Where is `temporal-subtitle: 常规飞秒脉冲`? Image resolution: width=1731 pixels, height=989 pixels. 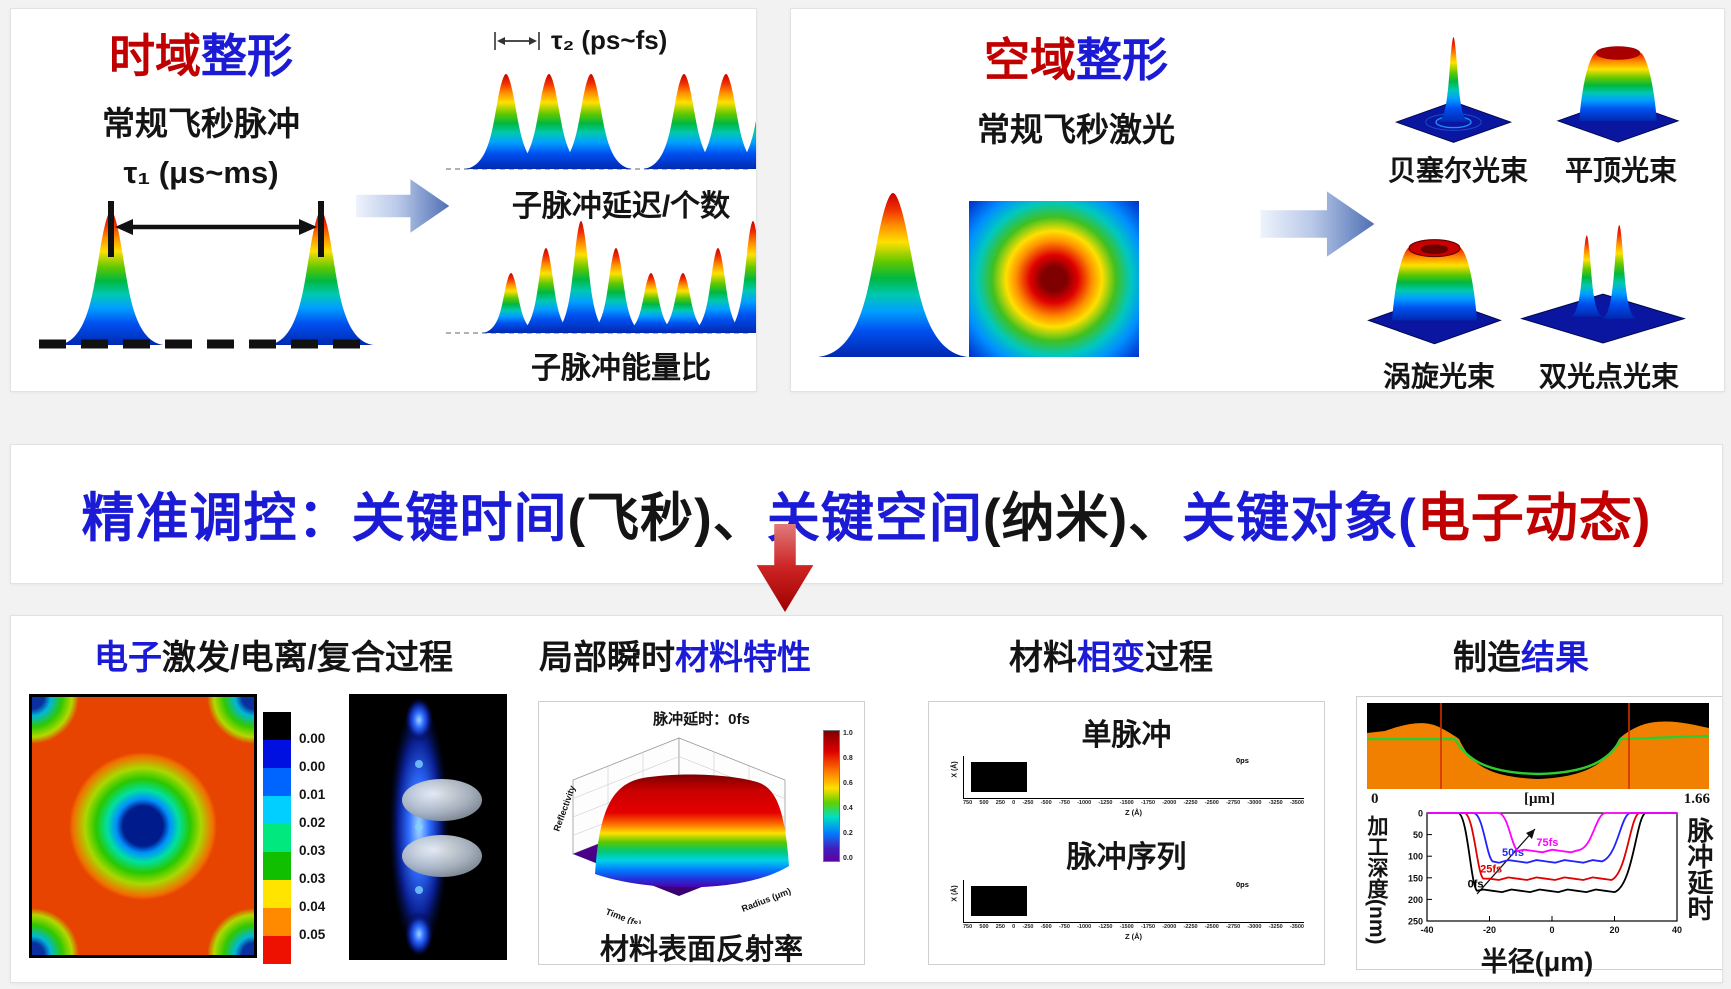 temporal-subtitle: 常规飞秒脉冲 is located at coordinates (201, 123).